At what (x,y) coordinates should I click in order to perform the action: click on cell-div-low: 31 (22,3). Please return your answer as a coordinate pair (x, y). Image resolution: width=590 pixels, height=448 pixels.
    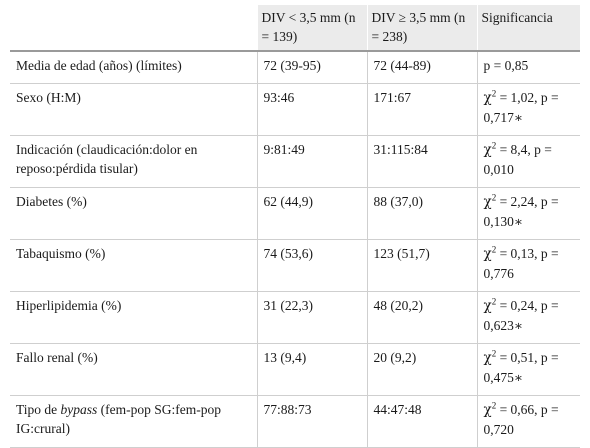
    Looking at the image, I should click on (311, 317).